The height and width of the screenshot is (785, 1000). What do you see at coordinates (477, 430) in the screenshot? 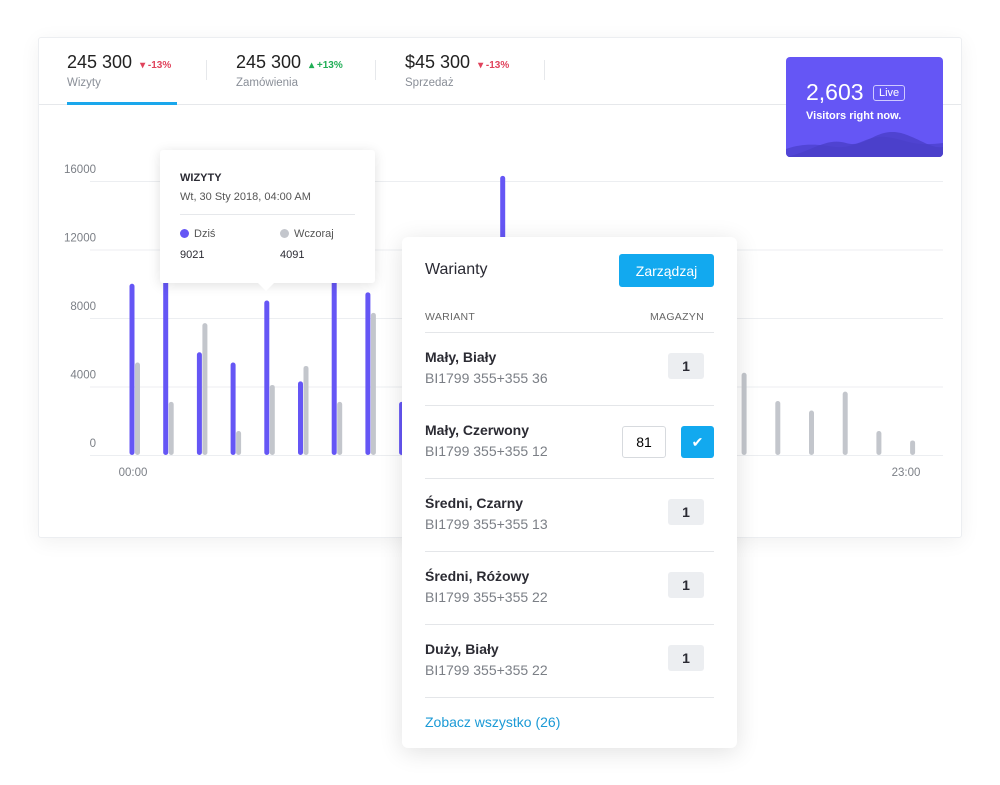
I see `variant-name: Mały, Czerwony` at bounding box center [477, 430].